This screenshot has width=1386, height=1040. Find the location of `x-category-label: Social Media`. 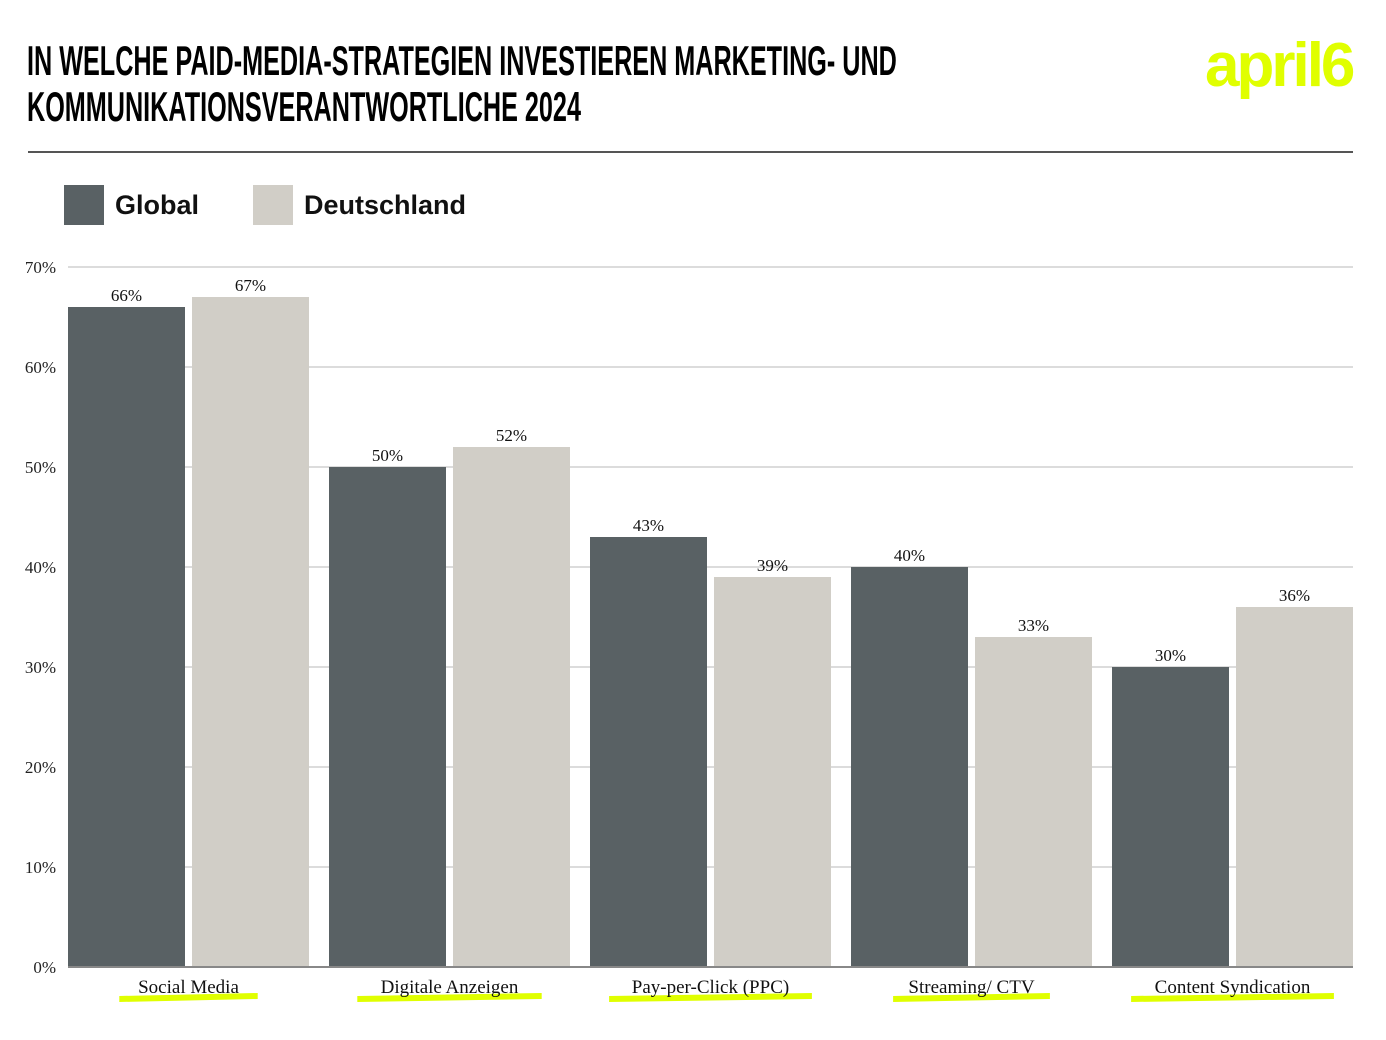

x-category-label: Social Media is located at coordinates (188, 987).